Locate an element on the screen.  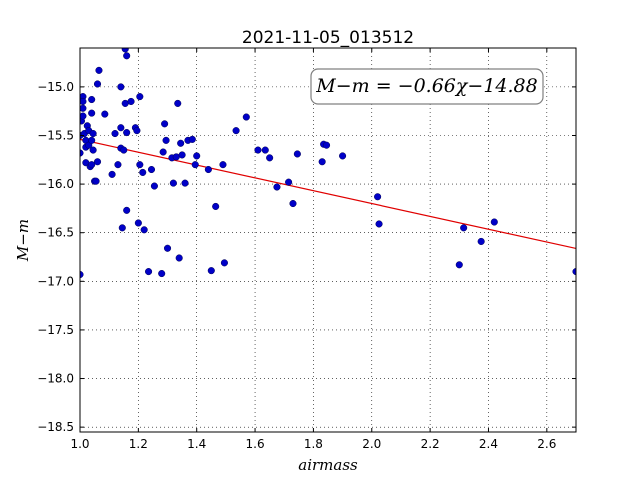
fit-annotation-text: M−m = −0.66χ−14.88 is located at coordinates (426, 86).